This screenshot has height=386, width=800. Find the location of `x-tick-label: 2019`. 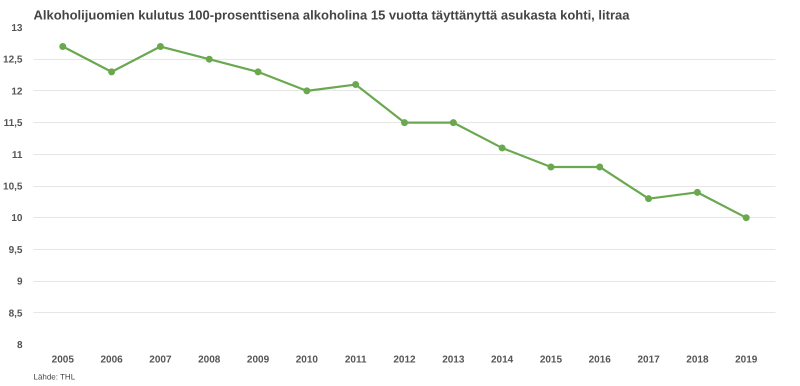

x-tick-label: 2019 is located at coordinates (746, 360).